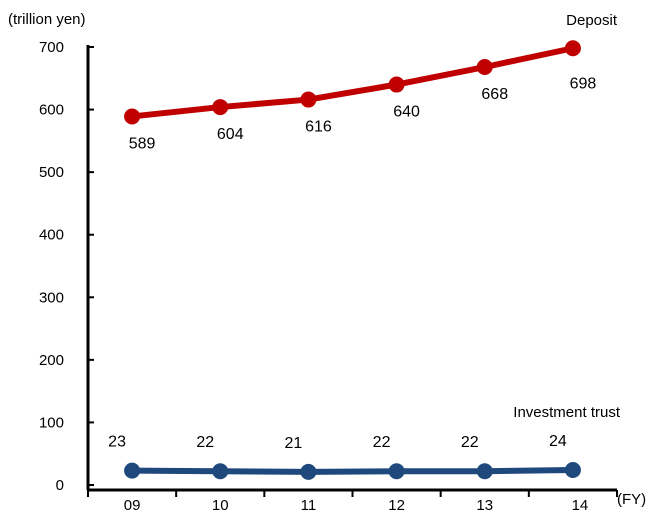 Image resolution: width=649 pixels, height=516 pixels. Describe the element at coordinates (51, 360) in the screenshot. I see `y-tick-label: 200` at that location.